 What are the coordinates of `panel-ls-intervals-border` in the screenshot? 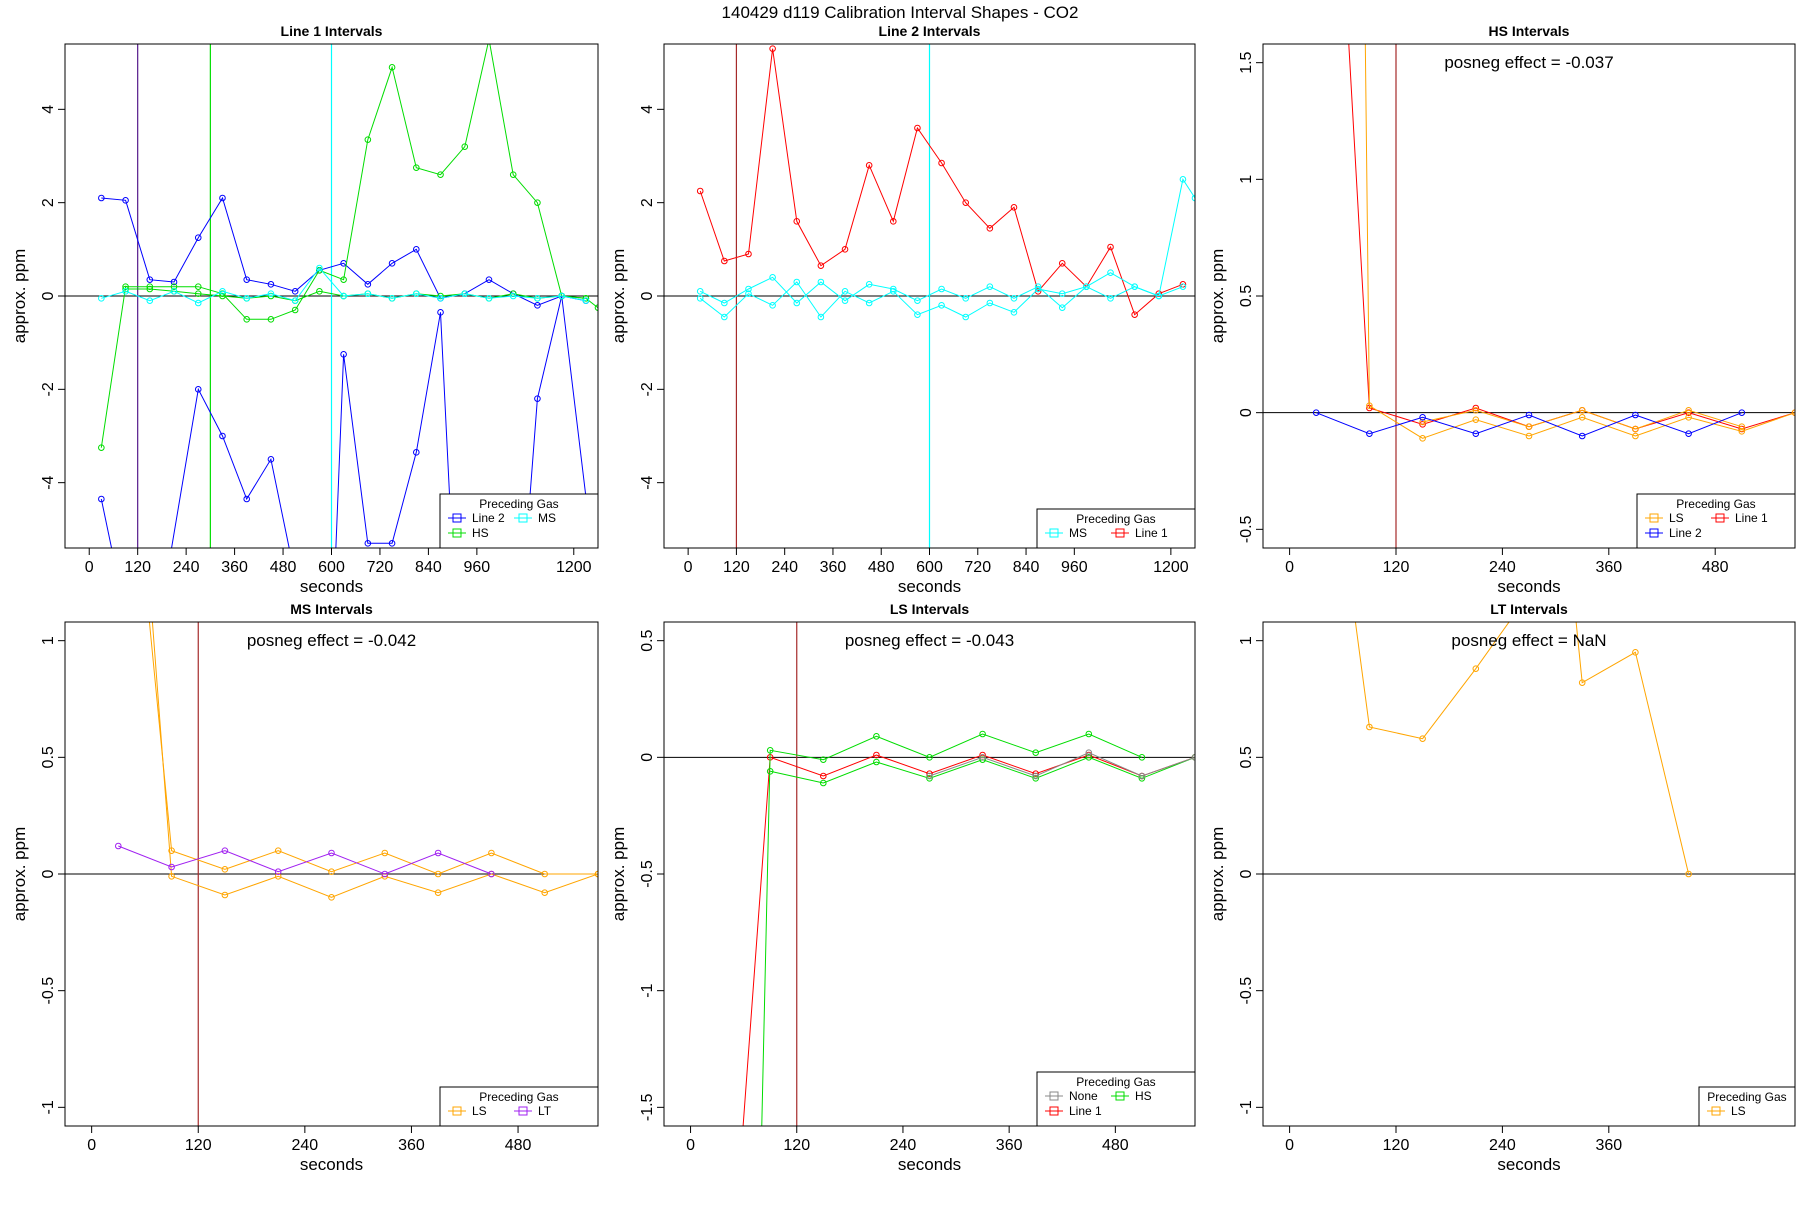 It's located at (929, 874).